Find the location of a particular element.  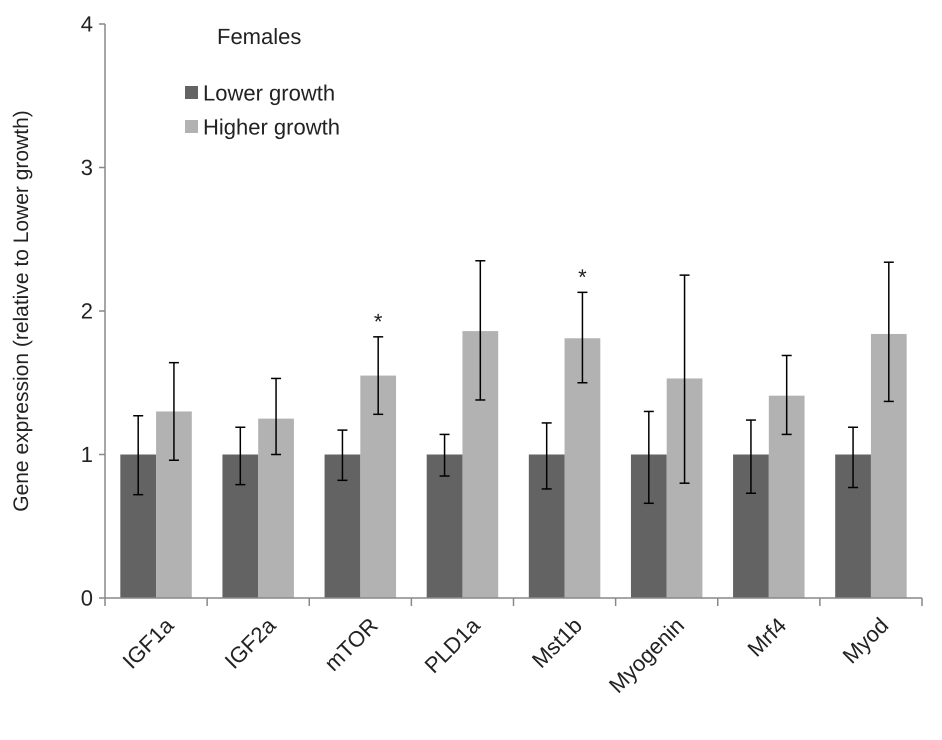

y-tick-label: 1 is located at coordinates (86, 455).